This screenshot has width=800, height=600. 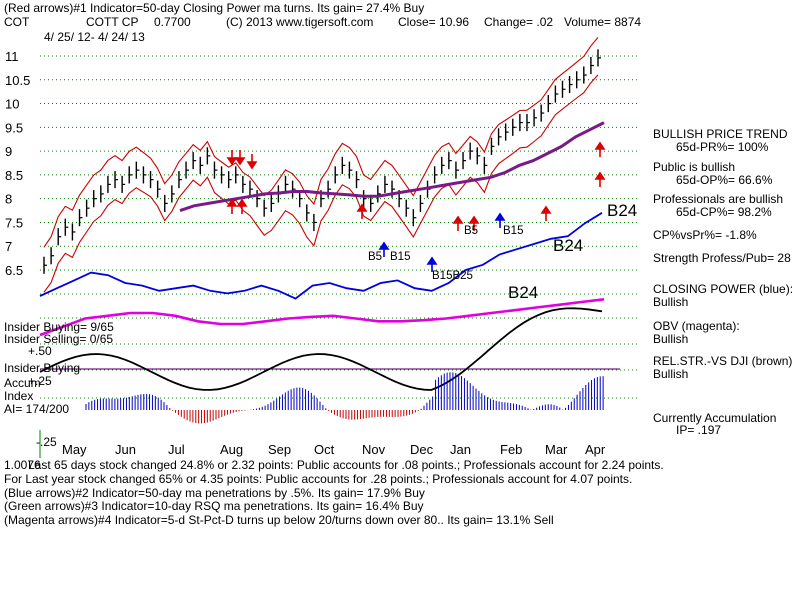 What do you see at coordinates (176, 449) in the screenshot?
I see `month-label: Jul` at bounding box center [176, 449].